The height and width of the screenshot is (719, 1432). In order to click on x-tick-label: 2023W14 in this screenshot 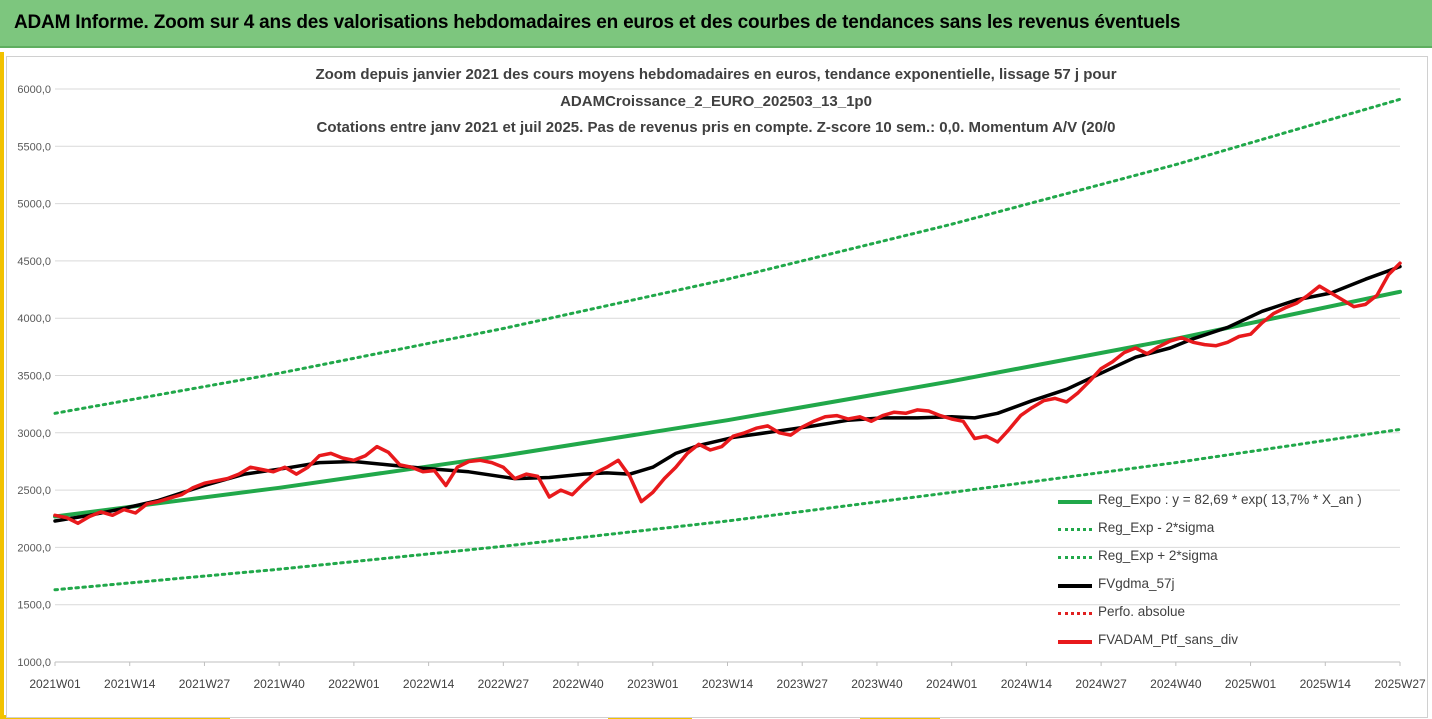, I will do `click(728, 684)`.